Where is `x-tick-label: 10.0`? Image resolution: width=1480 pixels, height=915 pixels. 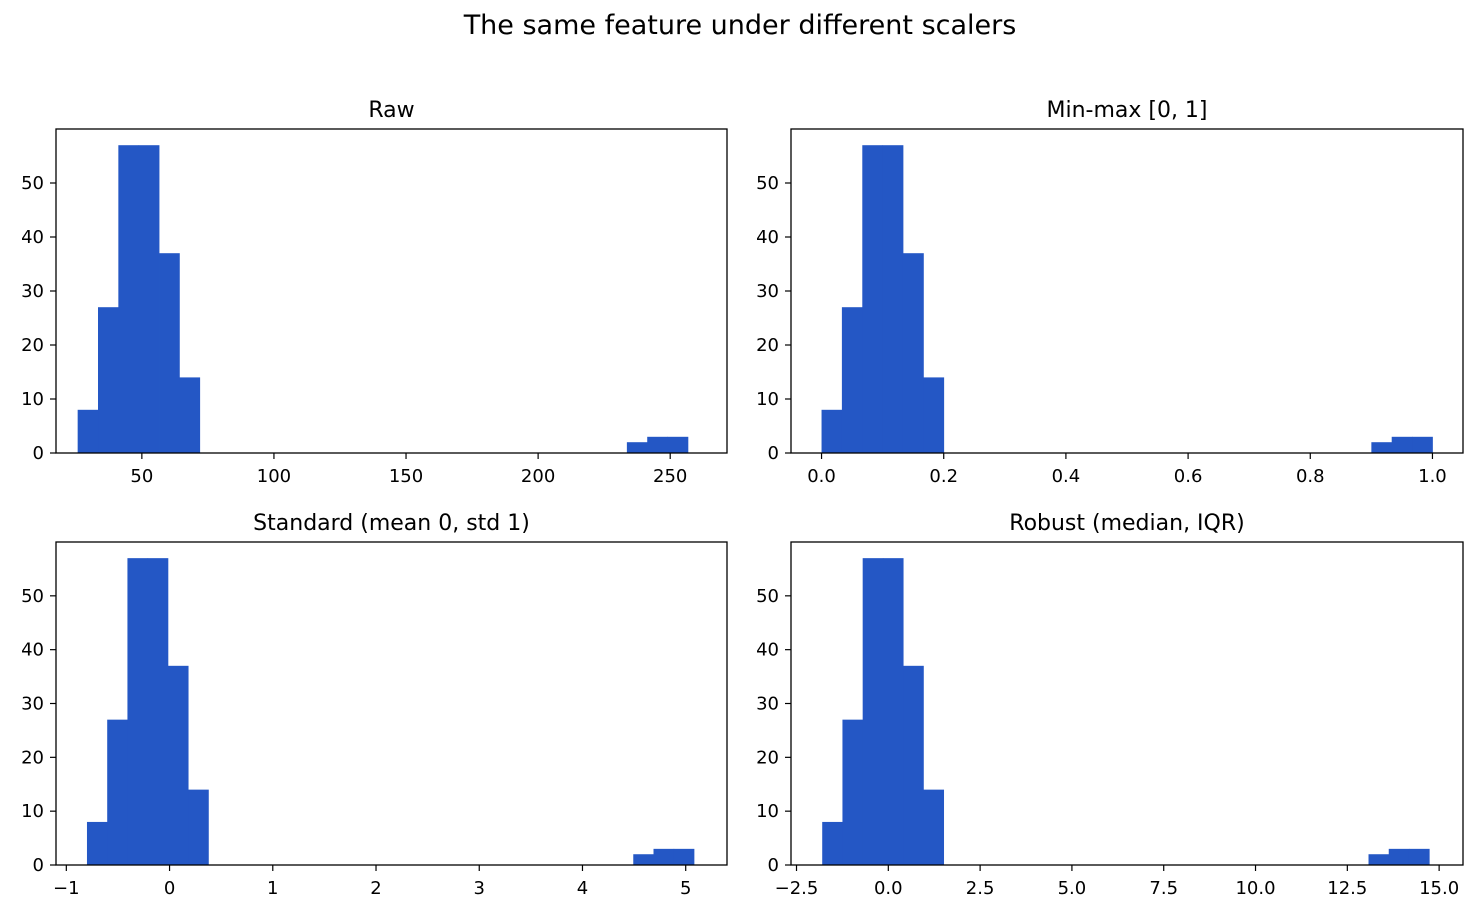 x-tick-label: 10.0 is located at coordinates (1255, 888).